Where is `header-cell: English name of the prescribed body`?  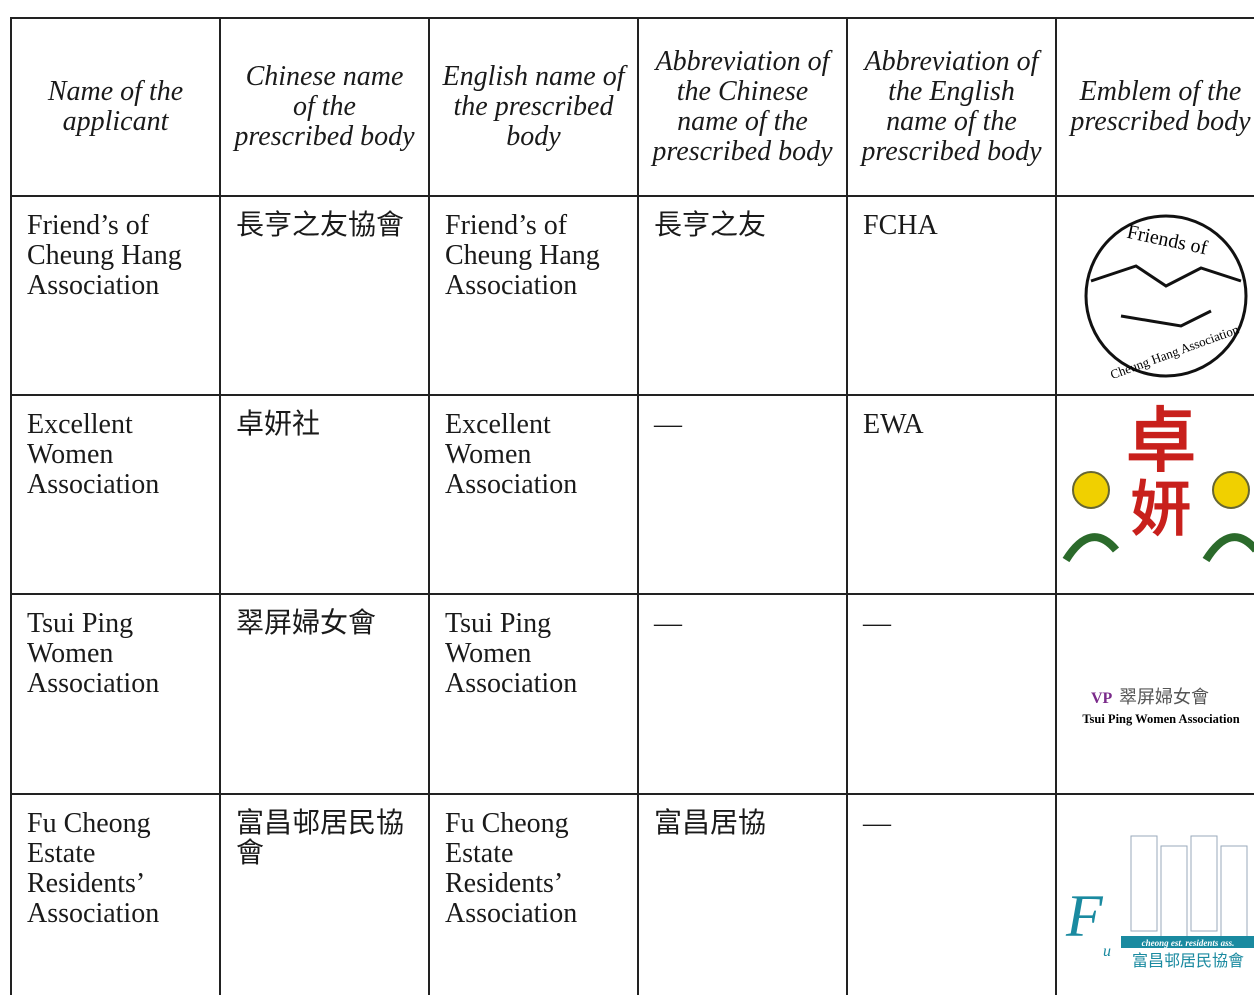 header-cell: English name of the prescribed body is located at coordinates (532, 106).